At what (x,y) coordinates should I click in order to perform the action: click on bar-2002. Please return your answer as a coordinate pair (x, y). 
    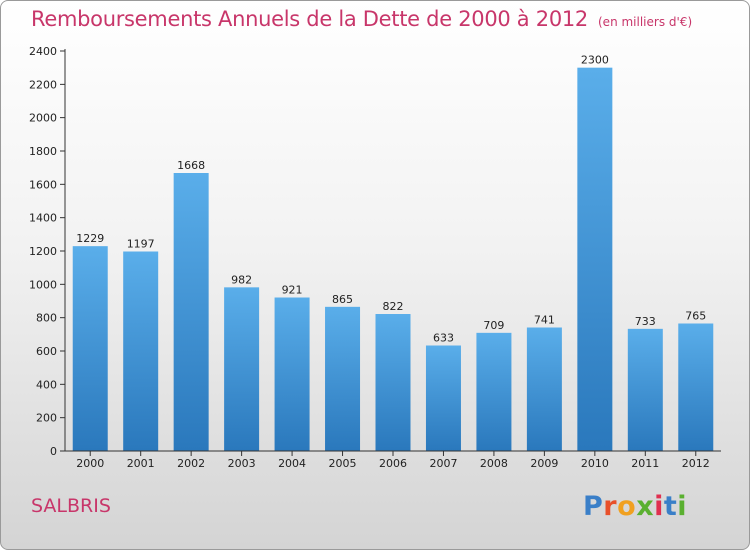
    Looking at the image, I should click on (191, 312).